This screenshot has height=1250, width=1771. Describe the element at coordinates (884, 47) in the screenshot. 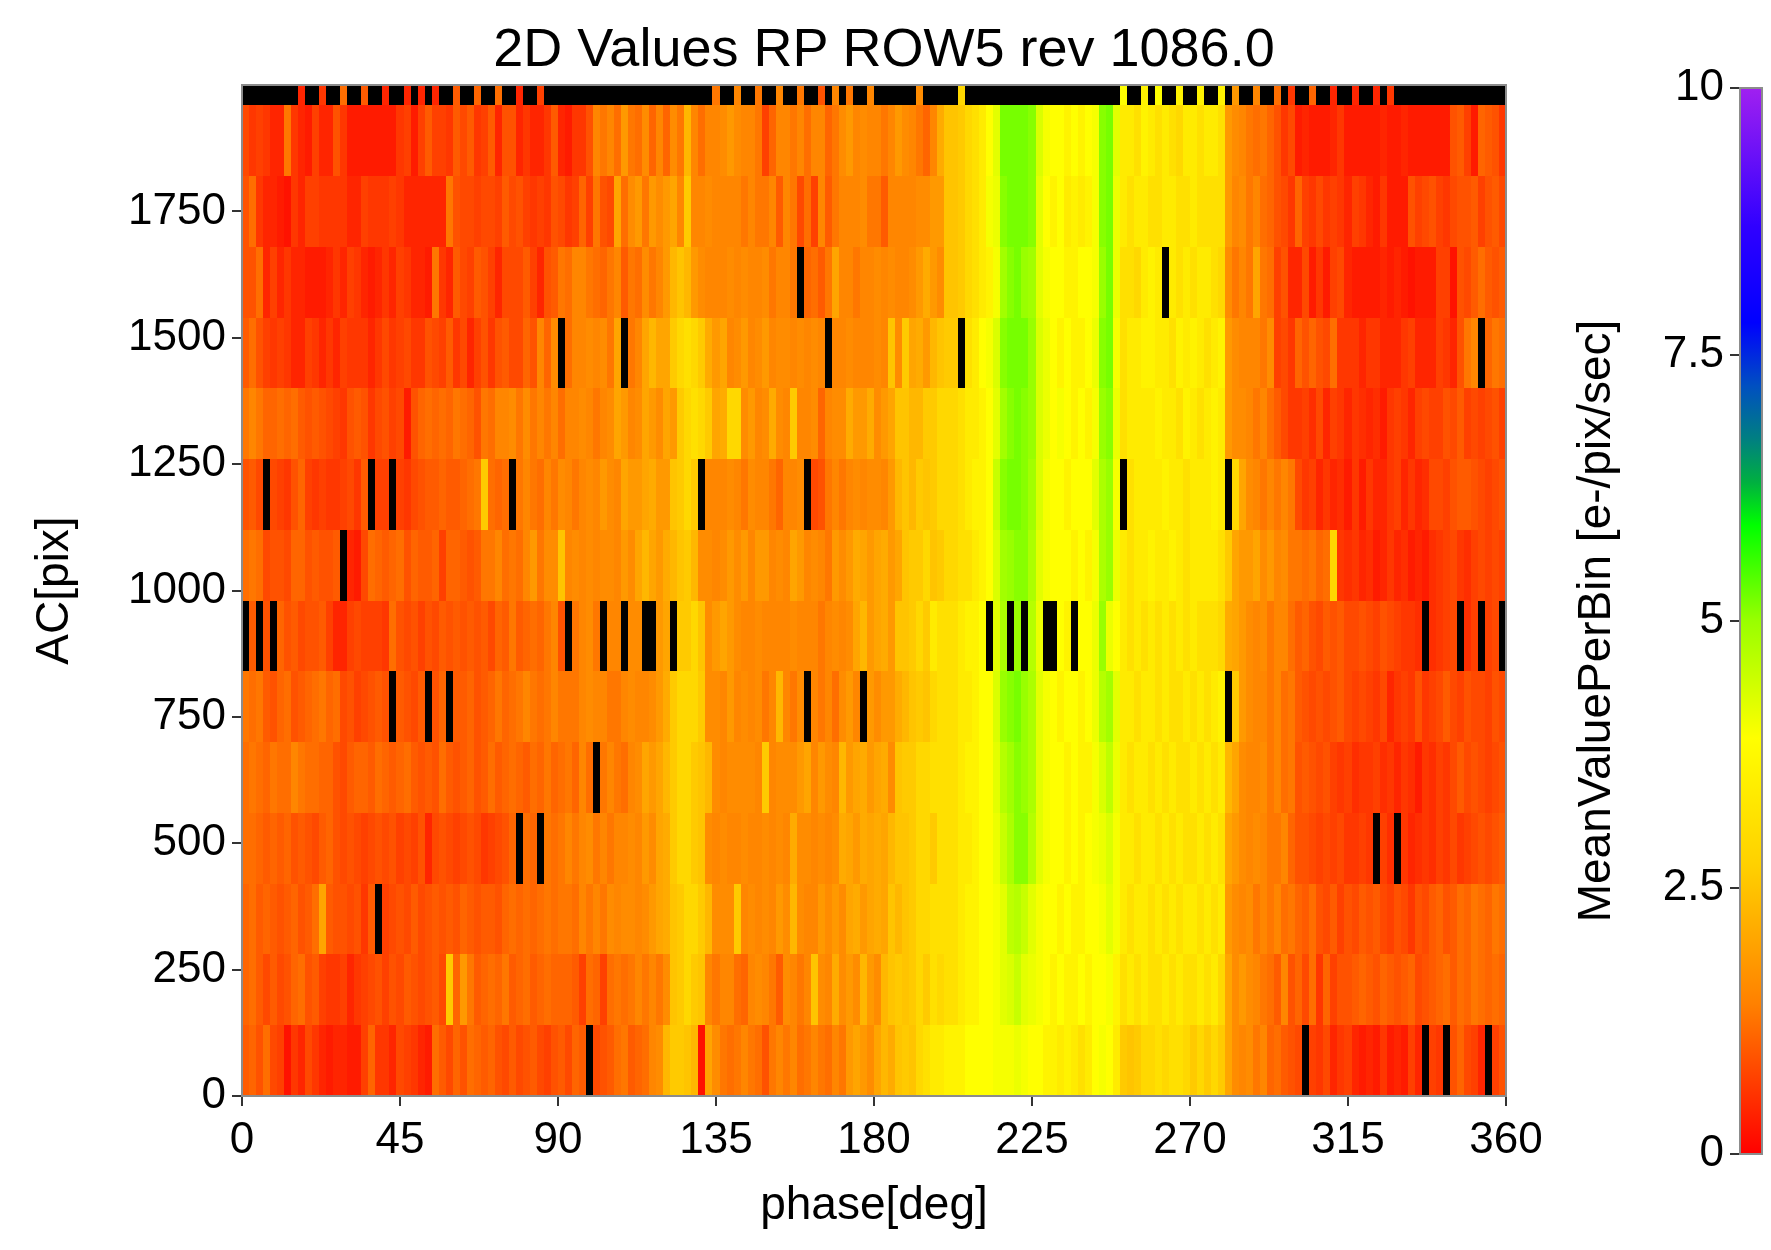

I see `chart-title: 2D Values RP ROW5 rev 1086.0` at that location.